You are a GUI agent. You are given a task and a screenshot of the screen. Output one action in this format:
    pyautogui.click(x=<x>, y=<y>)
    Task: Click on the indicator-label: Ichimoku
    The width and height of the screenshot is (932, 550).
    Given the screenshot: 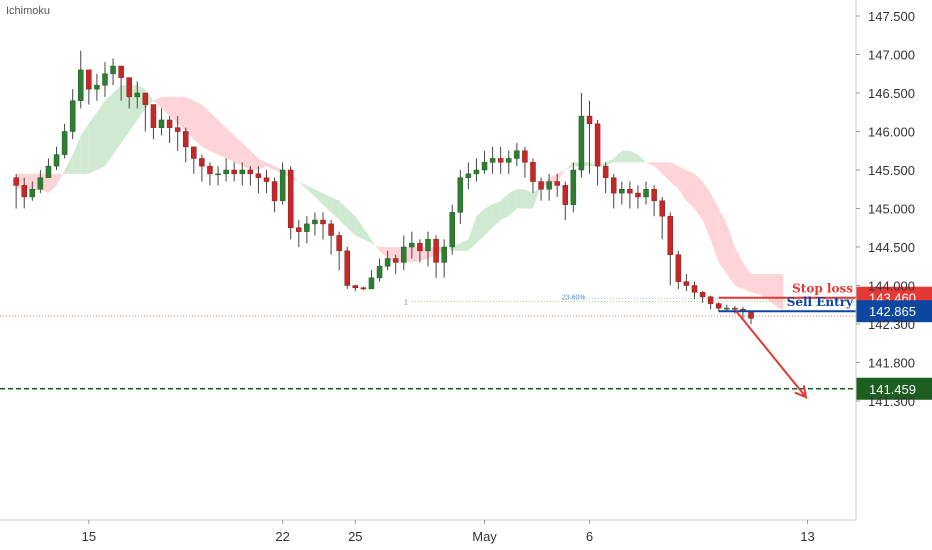 What is the action you would take?
    pyautogui.click(x=28, y=11)
    